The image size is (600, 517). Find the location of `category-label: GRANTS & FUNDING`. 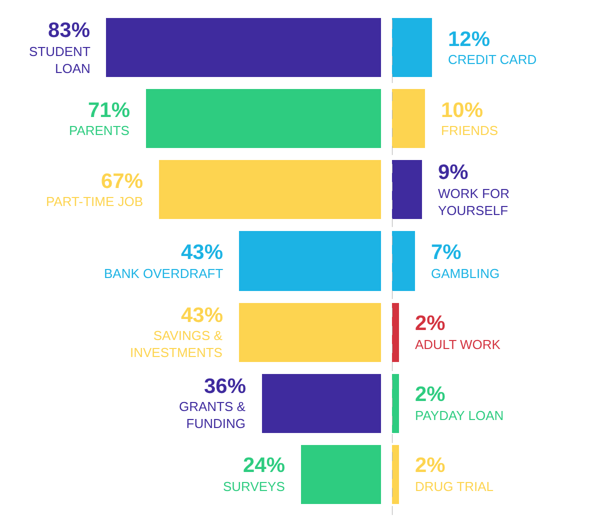

category-label: GRANTS & FUNDING is located at coordinates (212, 415).